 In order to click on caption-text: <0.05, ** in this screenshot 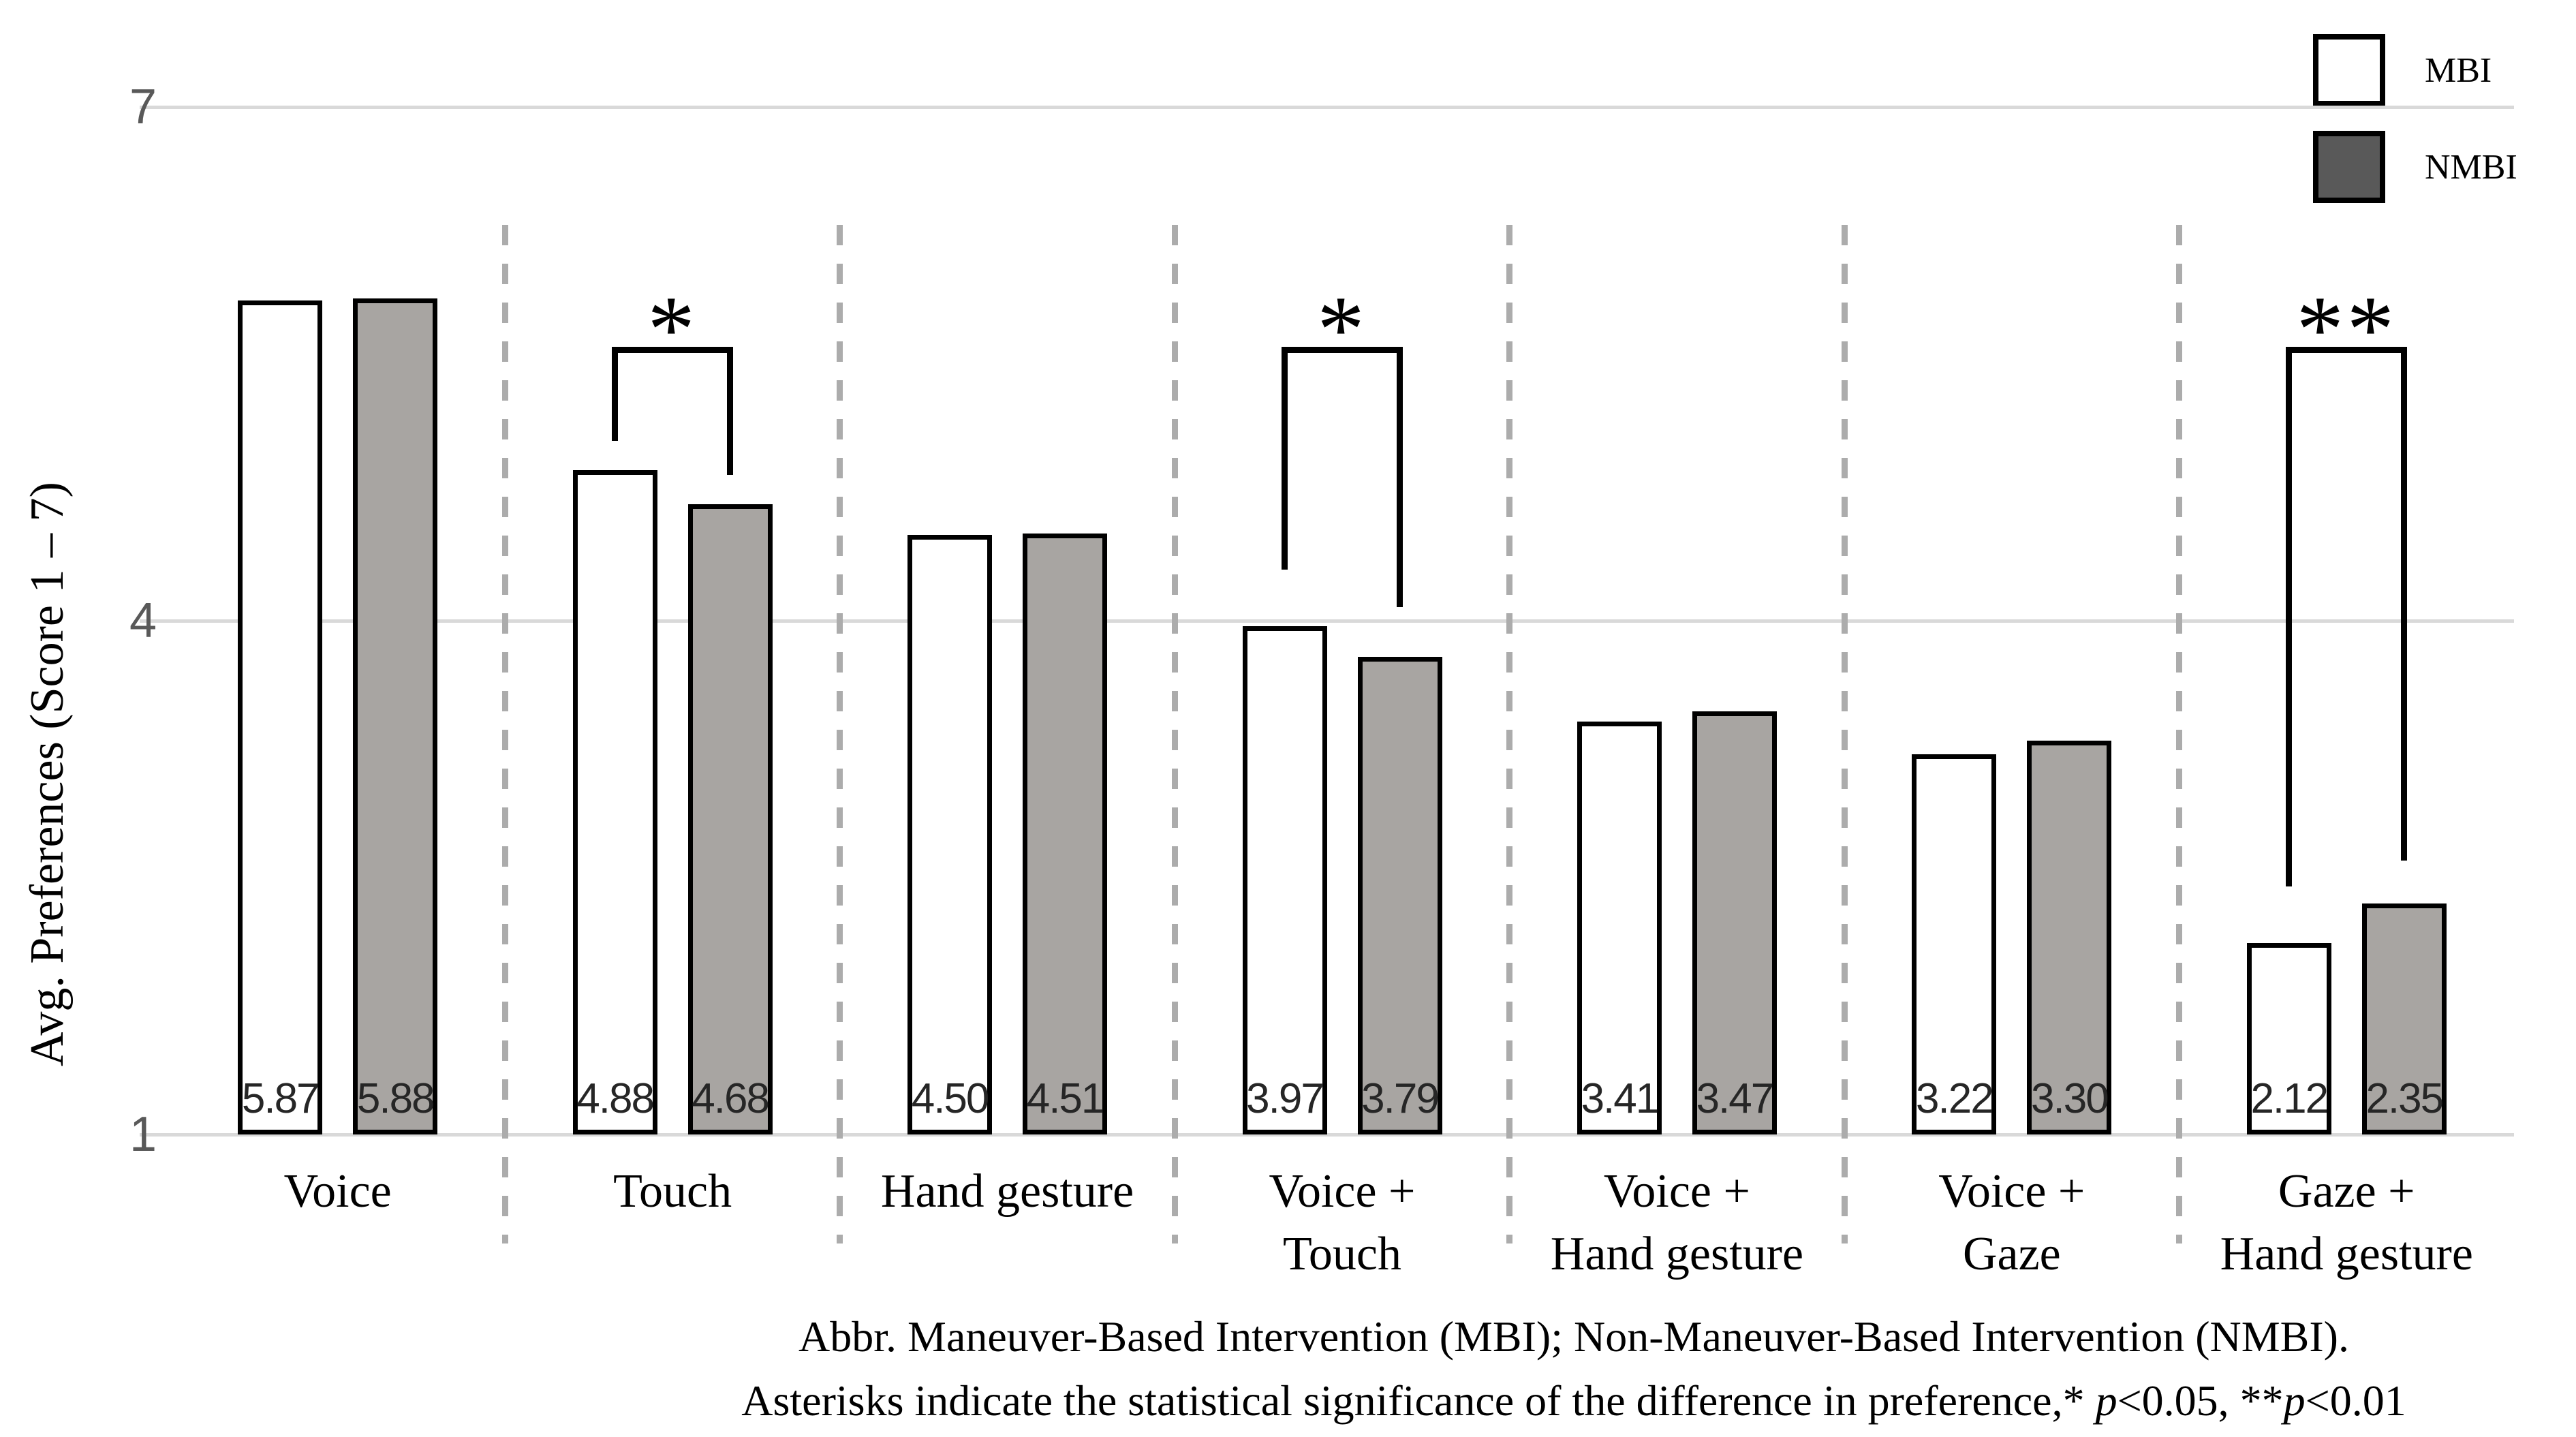, I will do `click(2200, 1400)`.